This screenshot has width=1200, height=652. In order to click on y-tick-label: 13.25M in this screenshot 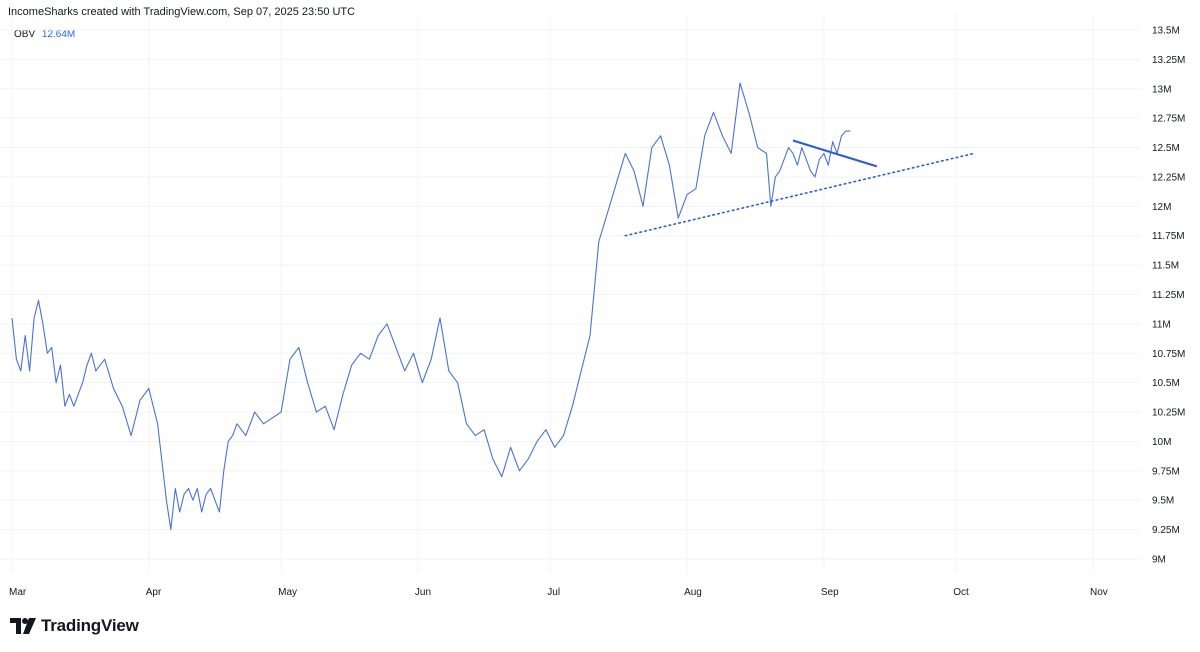, I will do `click(1168, 60)`.